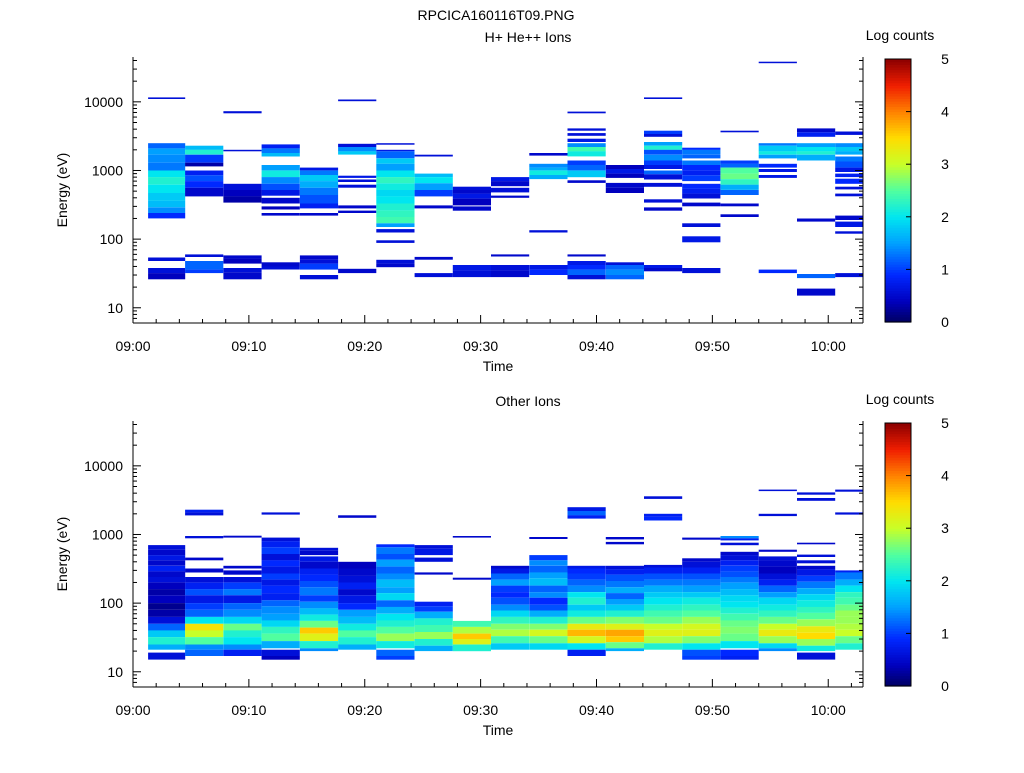 This screenshot has width=1024, height=773. What do you see at coordinates (945, 269) in the screenshot?
I see `colorbar-tick-label: 1` at bounding box center [945, 269].